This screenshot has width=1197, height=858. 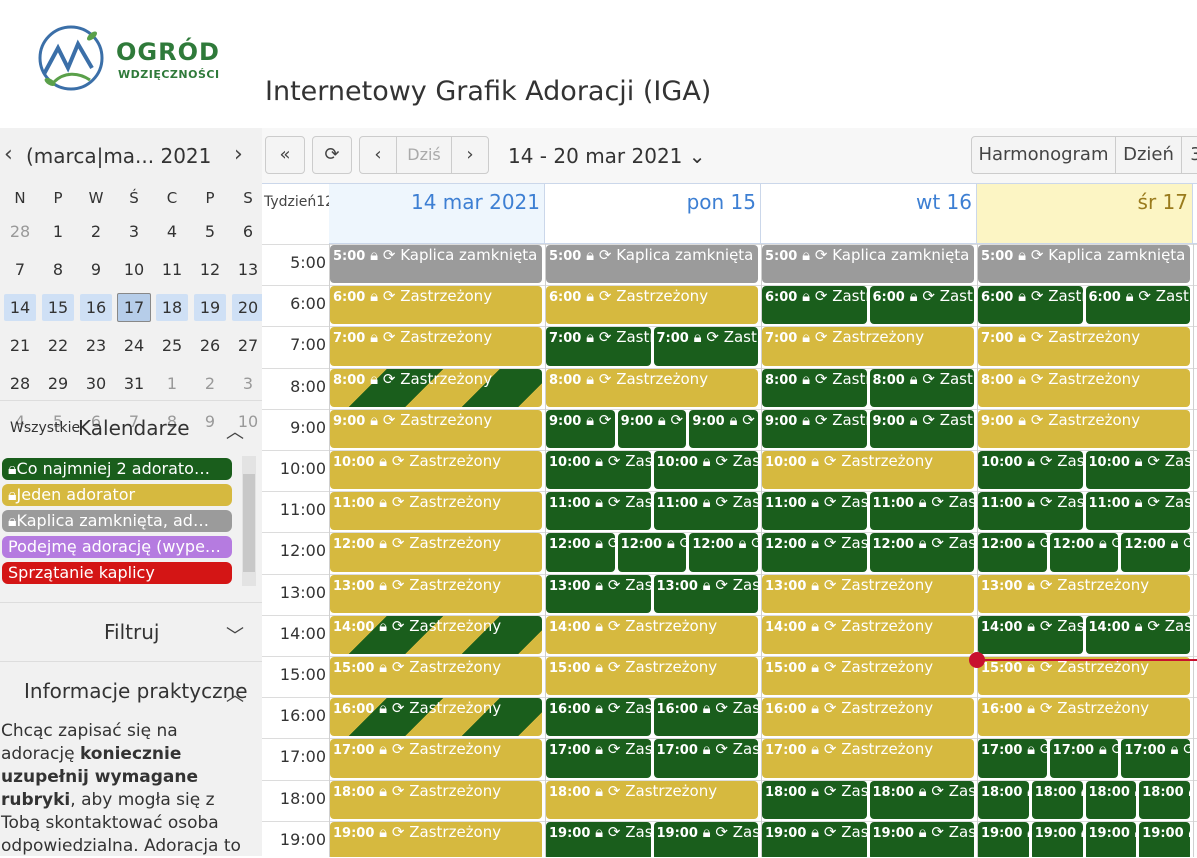 What do you see at coordinates (1043, 155) in the screenshot?
I see `view-schedule-button: Harmonogram` at bounding box center [1043, 155].